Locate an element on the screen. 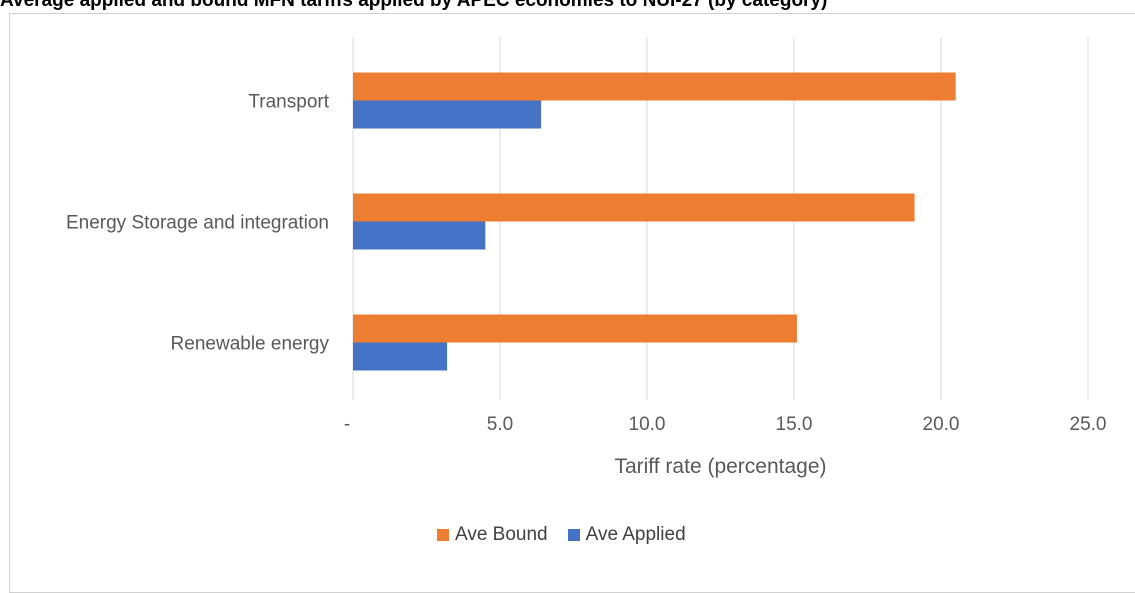 The height and width of the screenshot is (593, 1135). category-label: Transport is located at coordinates (288, 102).